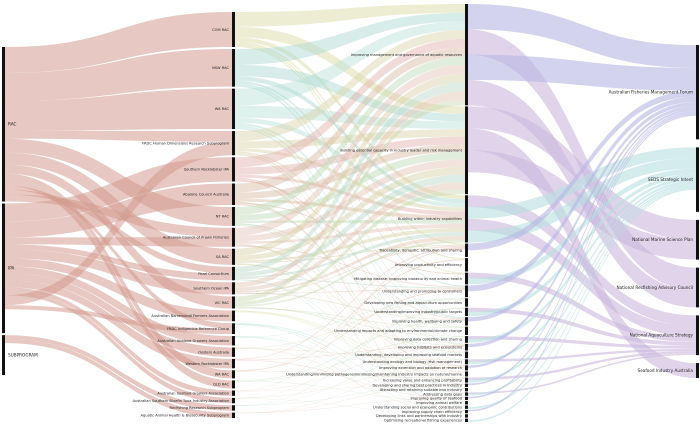 The image size is (700, 425). I want to click on link-aahb-adoption, so click(350, 390).